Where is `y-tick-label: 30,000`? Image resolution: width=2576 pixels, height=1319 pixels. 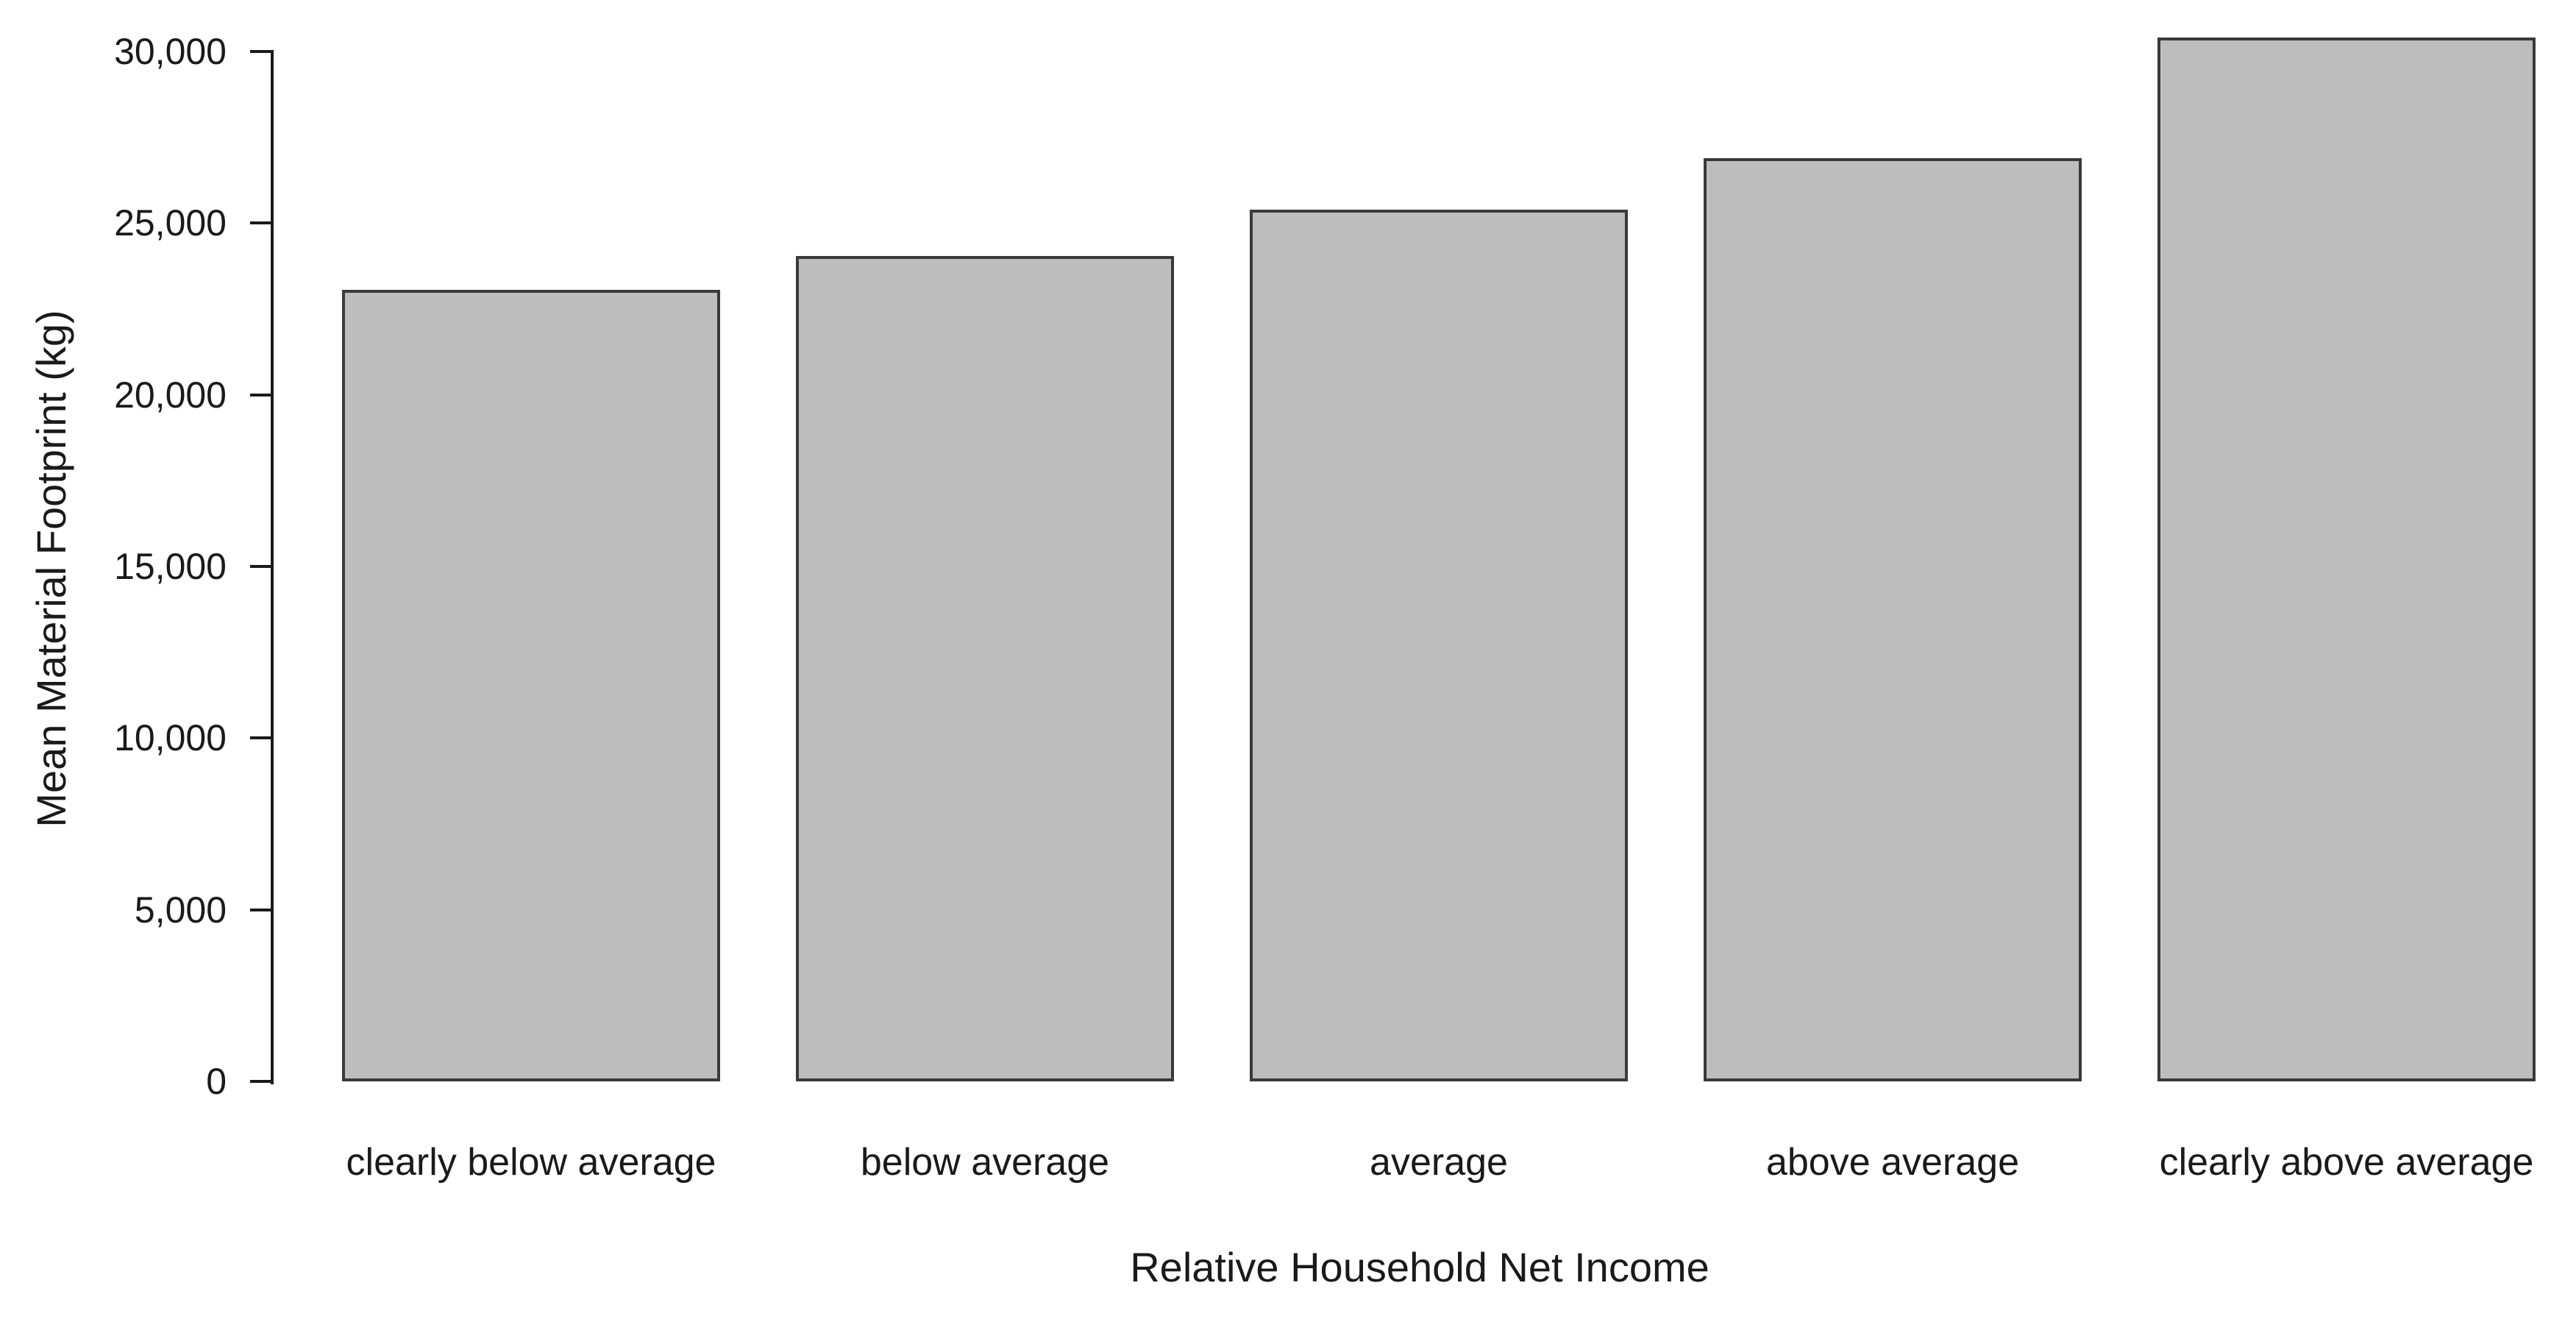
y-tick-label: 30,000 is located at coordinates (170, 51).